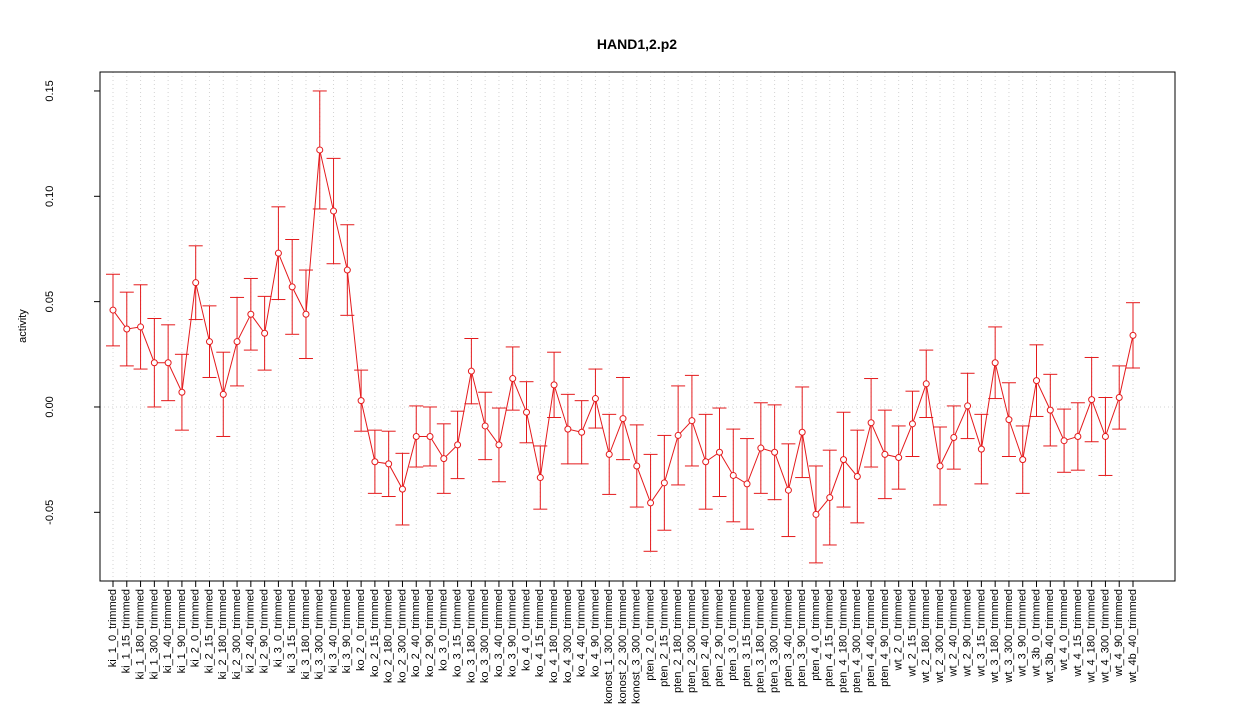  I want to click on x-tick-label: pten_4_0_trimmed, so click(816, 635).